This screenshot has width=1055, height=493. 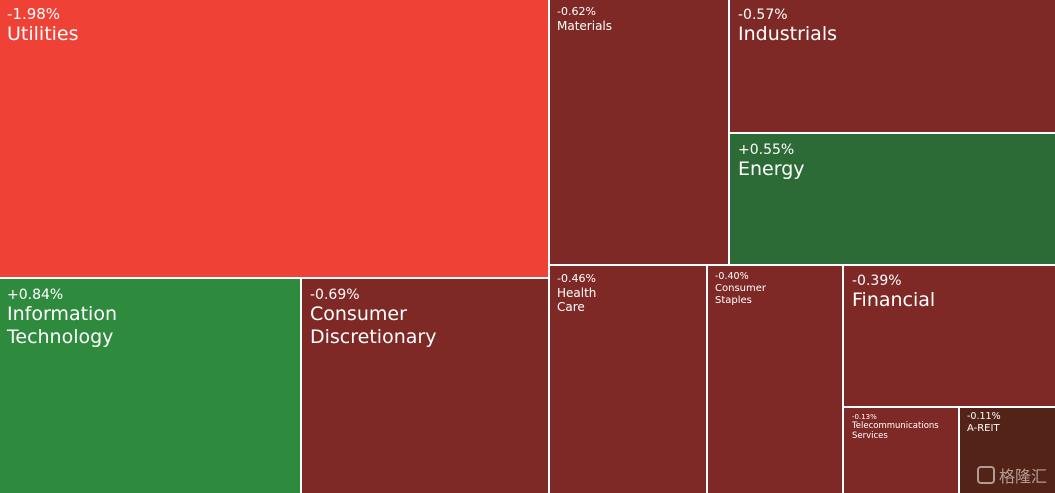 I want to click on sector-cell-telecommunications-services: -0.13% Telecommunications Services, so click(x=901, y=450).